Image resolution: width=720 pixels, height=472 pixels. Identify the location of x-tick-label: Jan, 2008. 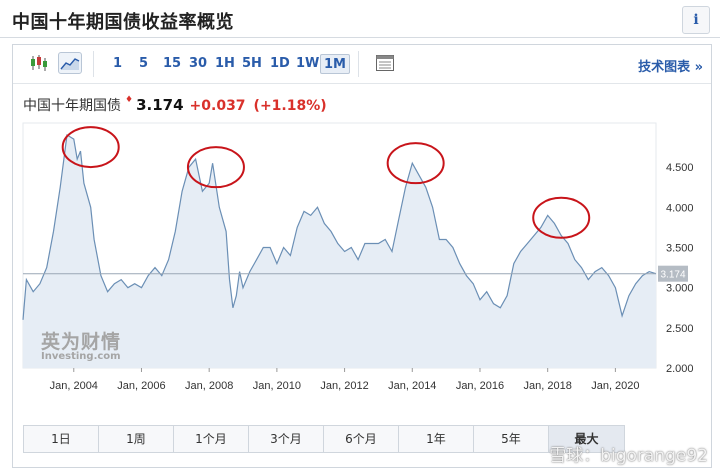
(209, 386).